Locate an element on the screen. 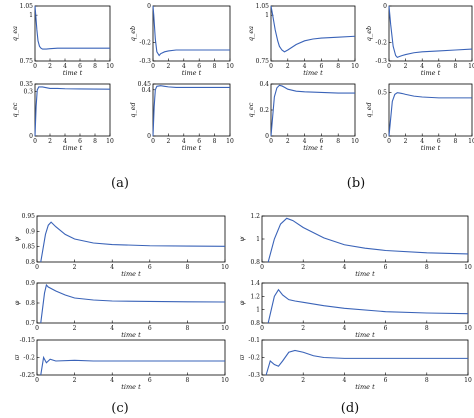  chart-a4: 0 2 4 6 8 10 0 0.40.45 time t q_ed is located at coordinates (181, 116).